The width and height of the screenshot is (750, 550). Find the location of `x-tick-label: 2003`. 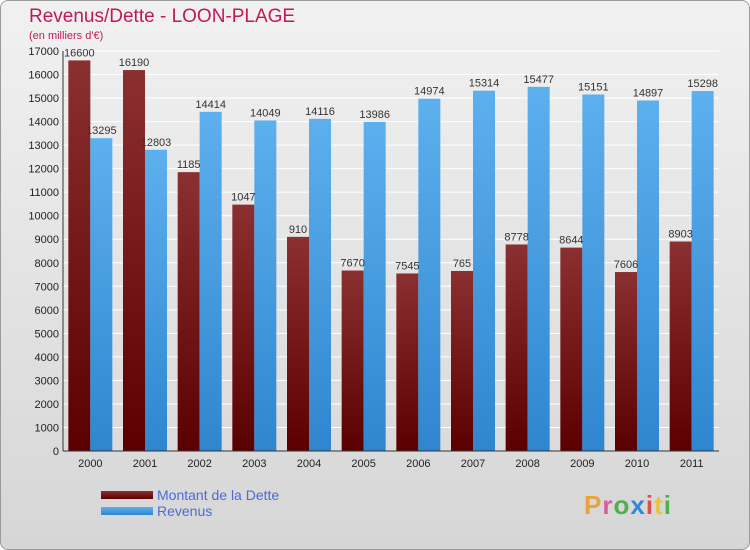

x-tick-label: 2003 is located at coordinates (254, 464).